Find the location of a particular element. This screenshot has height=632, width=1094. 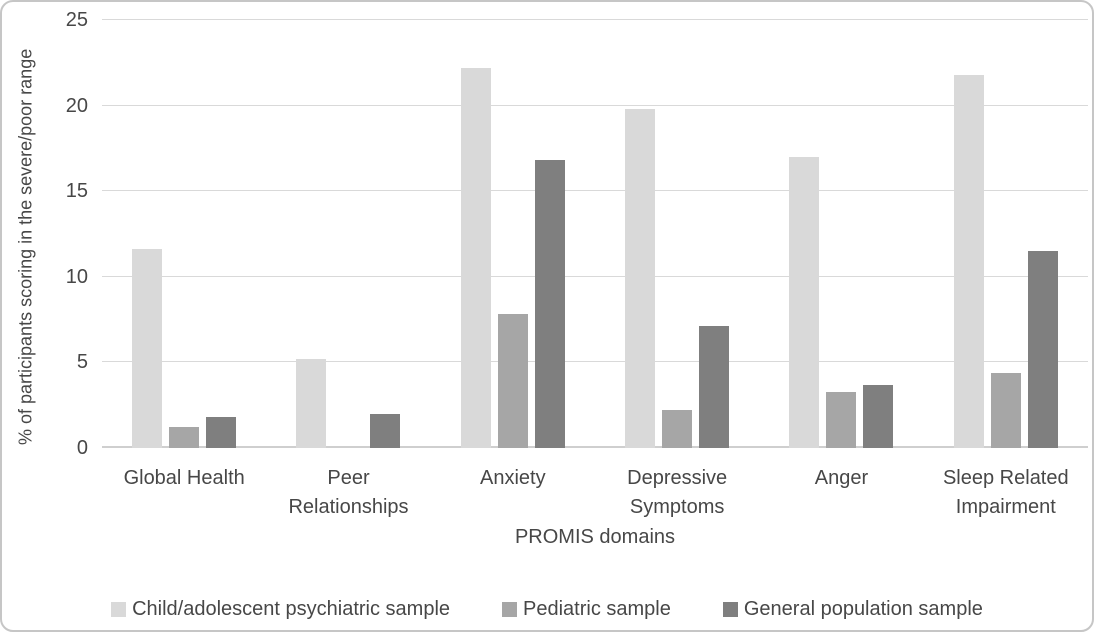

legend-item-0: Child/adolescent psychiatric sample is located at coordinates (280, 609).